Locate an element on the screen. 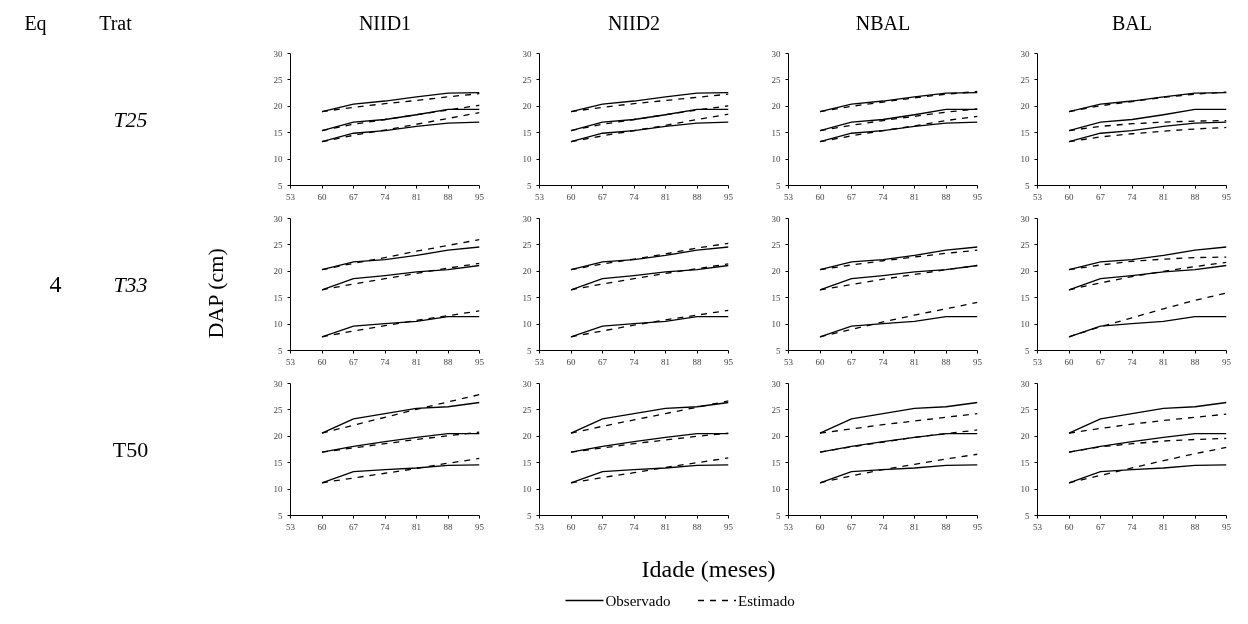 The width and height of the screenshot is (1248, 624). chart-title: BAL is located at coordinates (1132, 23).